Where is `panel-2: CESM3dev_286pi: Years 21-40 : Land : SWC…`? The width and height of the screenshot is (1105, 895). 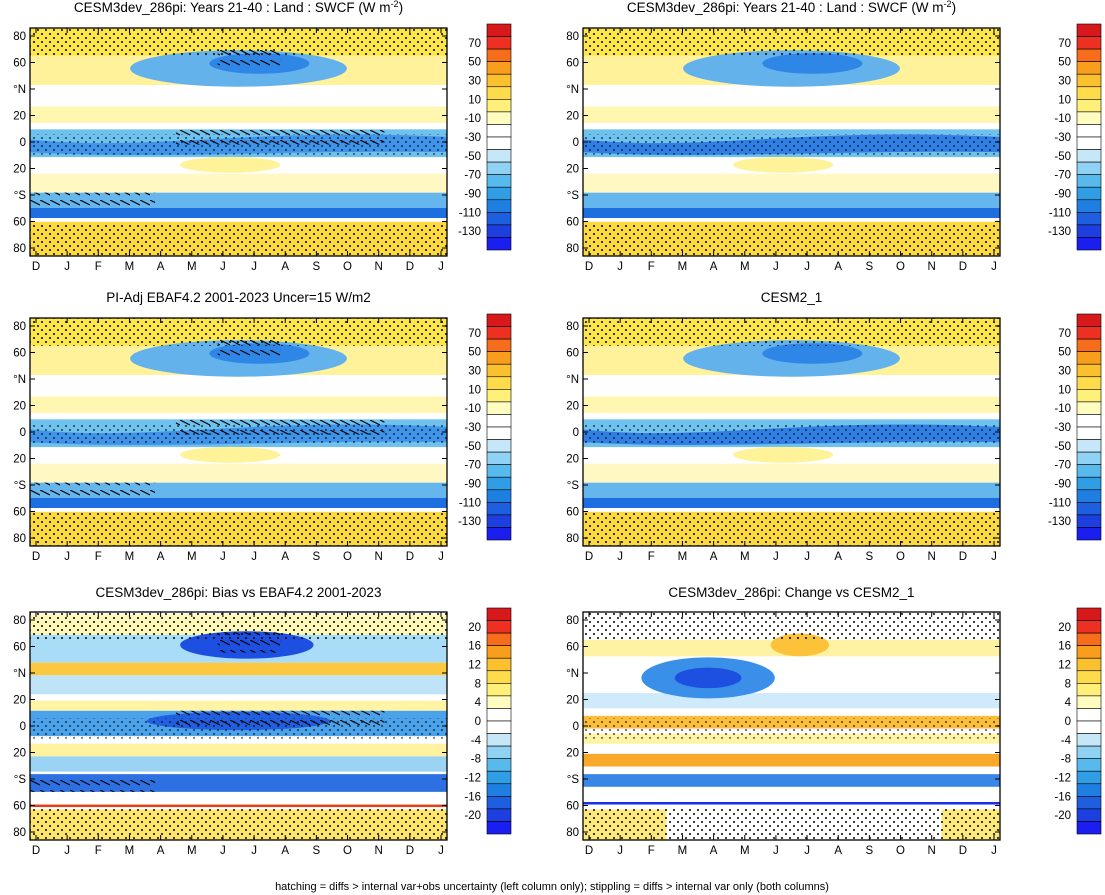
panel-2: CESM3dev_286pi: Years 21-40 : Land : SWC… is located at coordinates (834, 136).